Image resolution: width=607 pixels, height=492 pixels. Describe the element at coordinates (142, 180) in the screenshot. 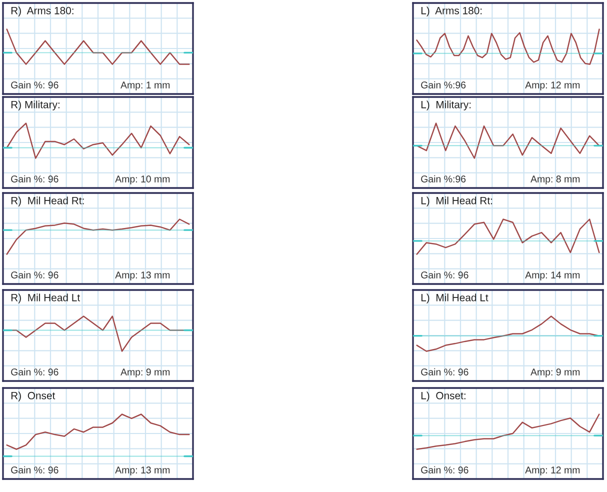

I see `text: Amp: 10 mm` at that location.